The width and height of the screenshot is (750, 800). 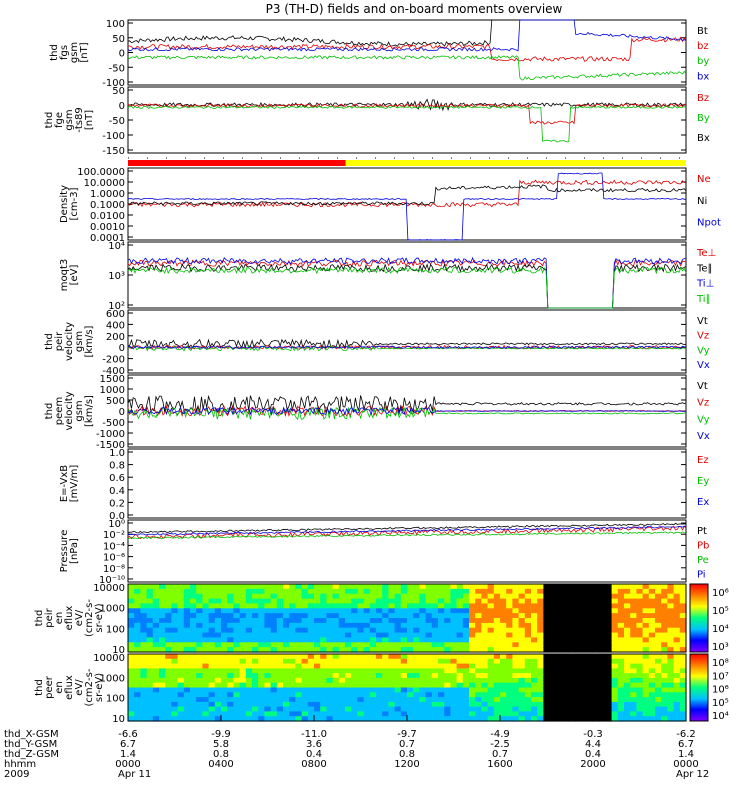 What do you see at coordinates (720, 593) in the screenshot?
I see `colorbar-label: 10⁶` at bounding box center [720, 593].